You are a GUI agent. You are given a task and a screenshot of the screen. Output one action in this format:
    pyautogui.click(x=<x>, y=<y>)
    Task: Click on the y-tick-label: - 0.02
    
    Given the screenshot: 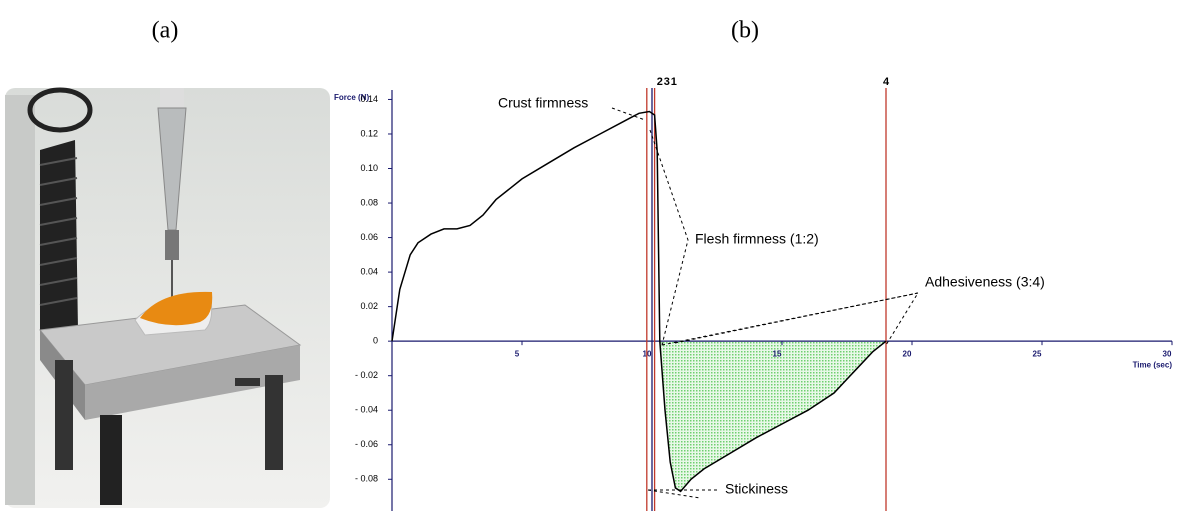 What is the action you would take?
    pyautogui.click(x=366, y=375)
    